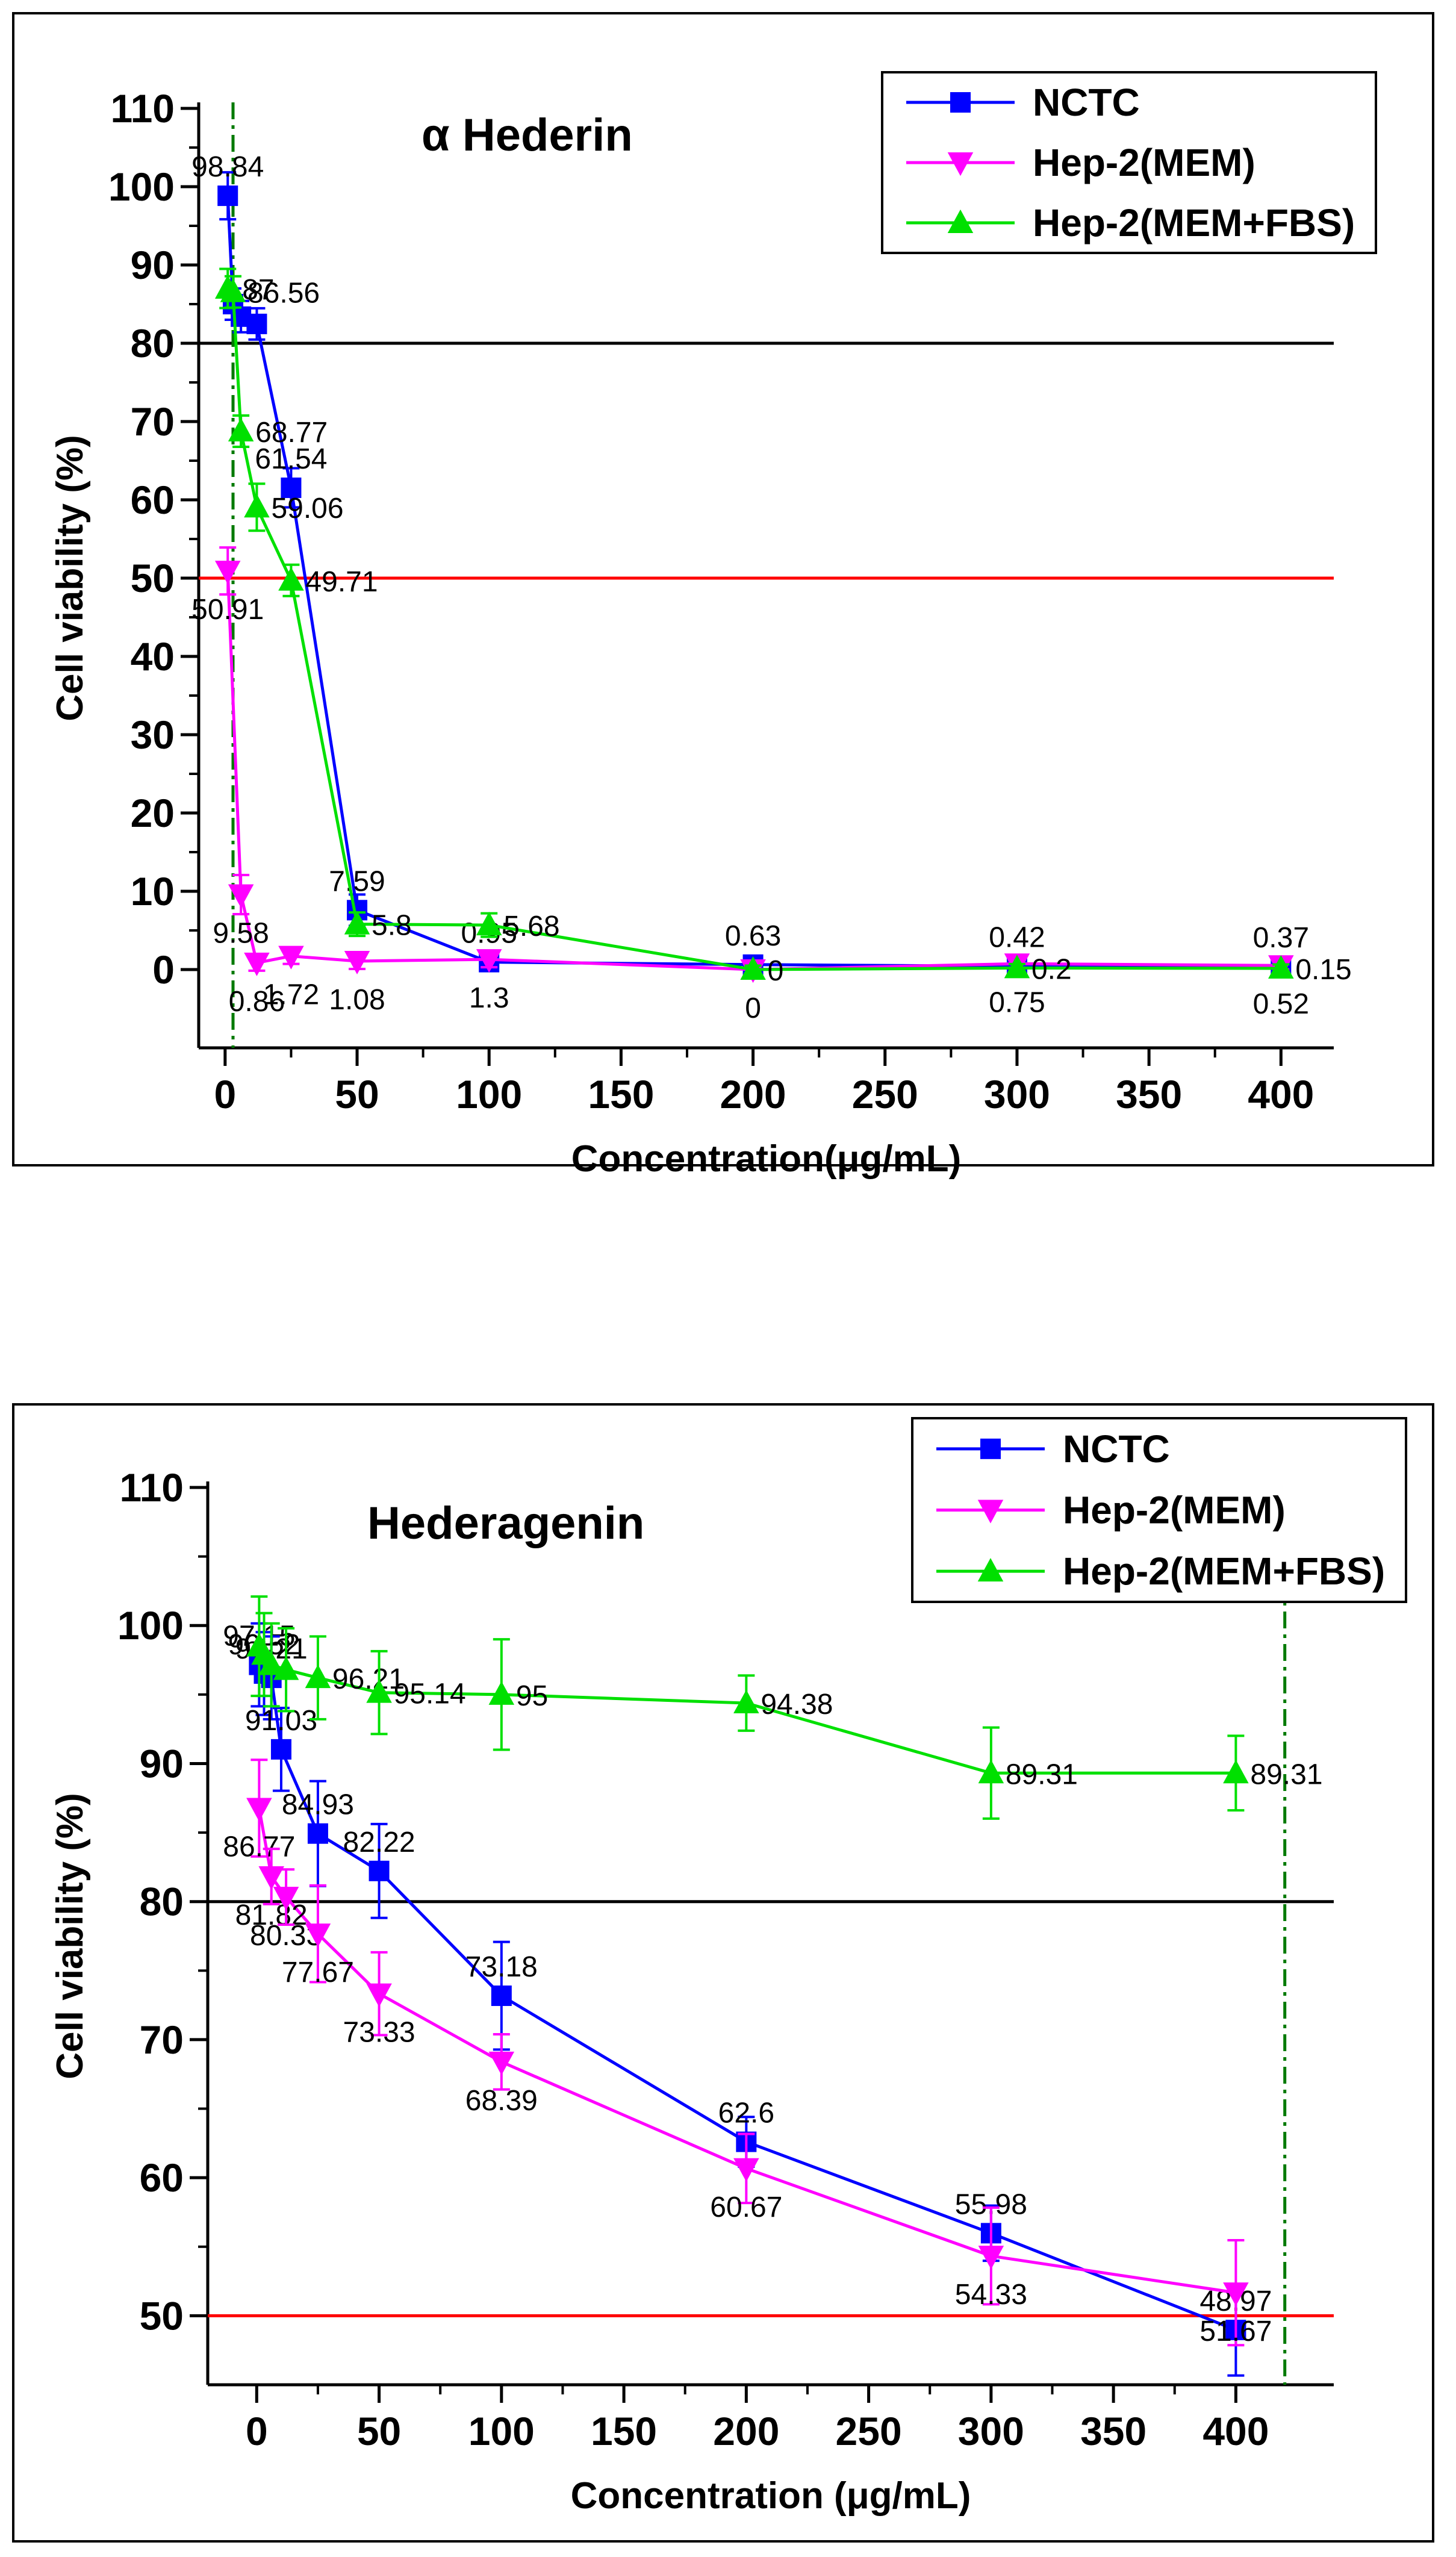 This screenshot has height=2557, width=1456. I want to click on data-label: 87, so click(258, 290).